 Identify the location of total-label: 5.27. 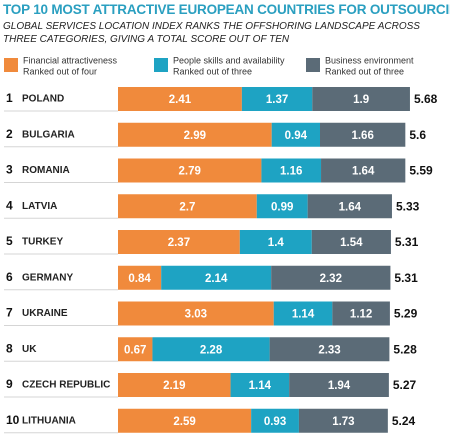
(405, 385).